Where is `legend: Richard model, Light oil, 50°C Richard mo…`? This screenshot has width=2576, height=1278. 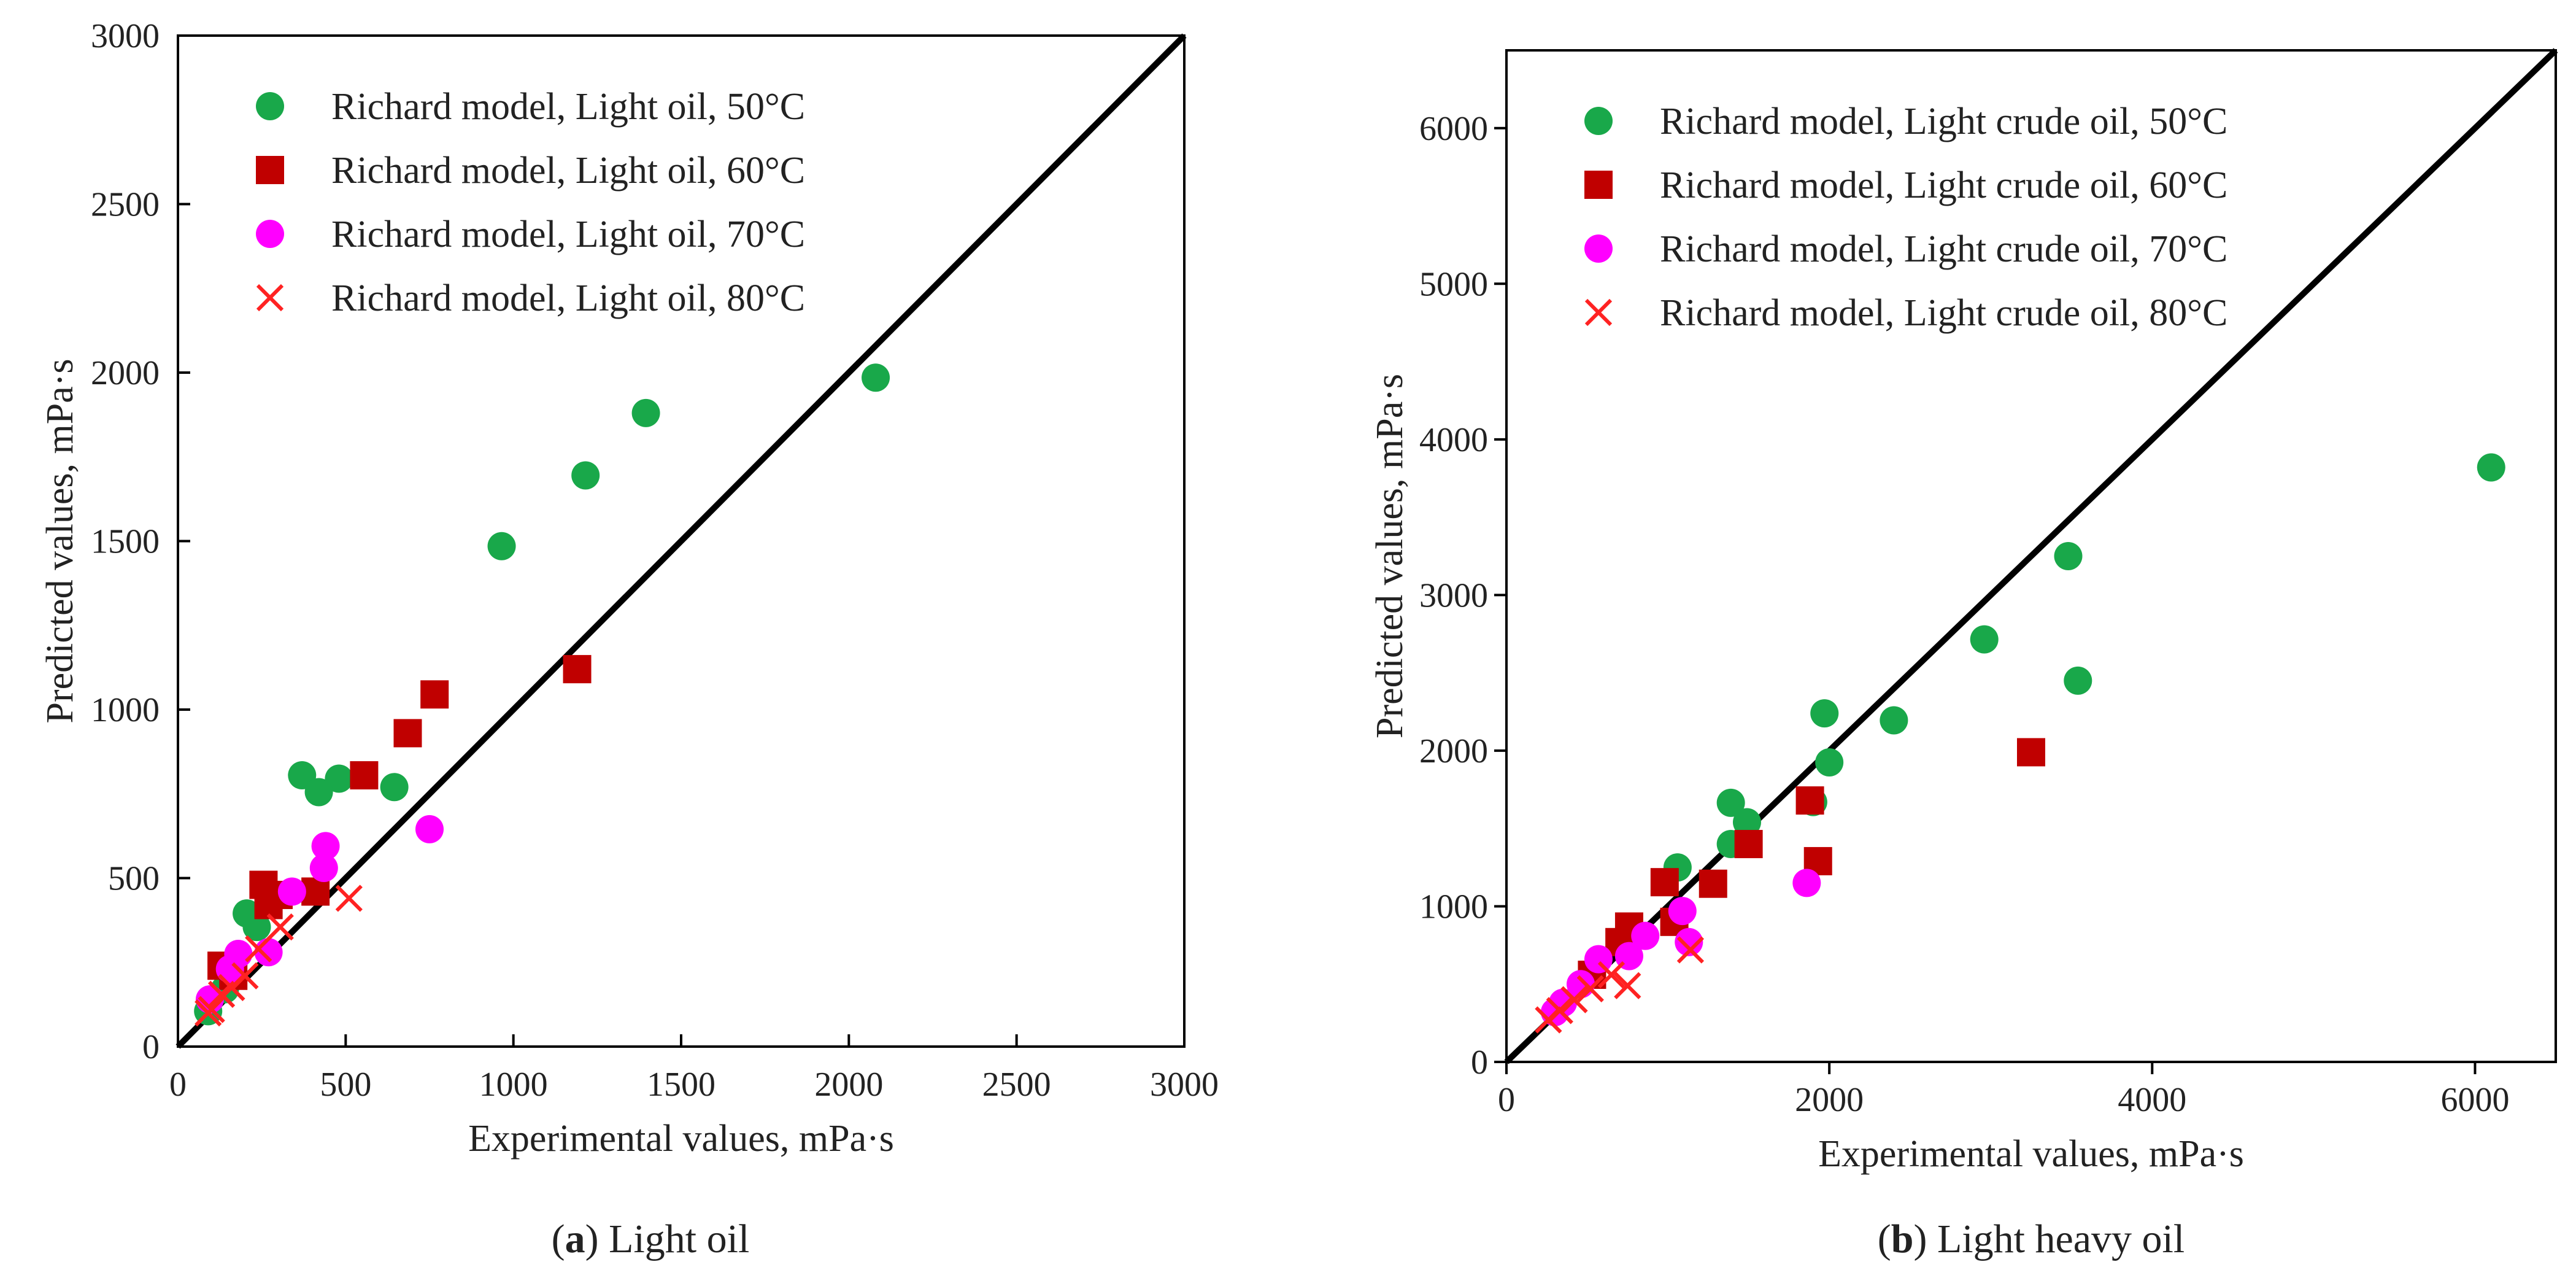
legend: Richard model, Light oil, 50°C Richard mo… is located at coordinates (530, 202).